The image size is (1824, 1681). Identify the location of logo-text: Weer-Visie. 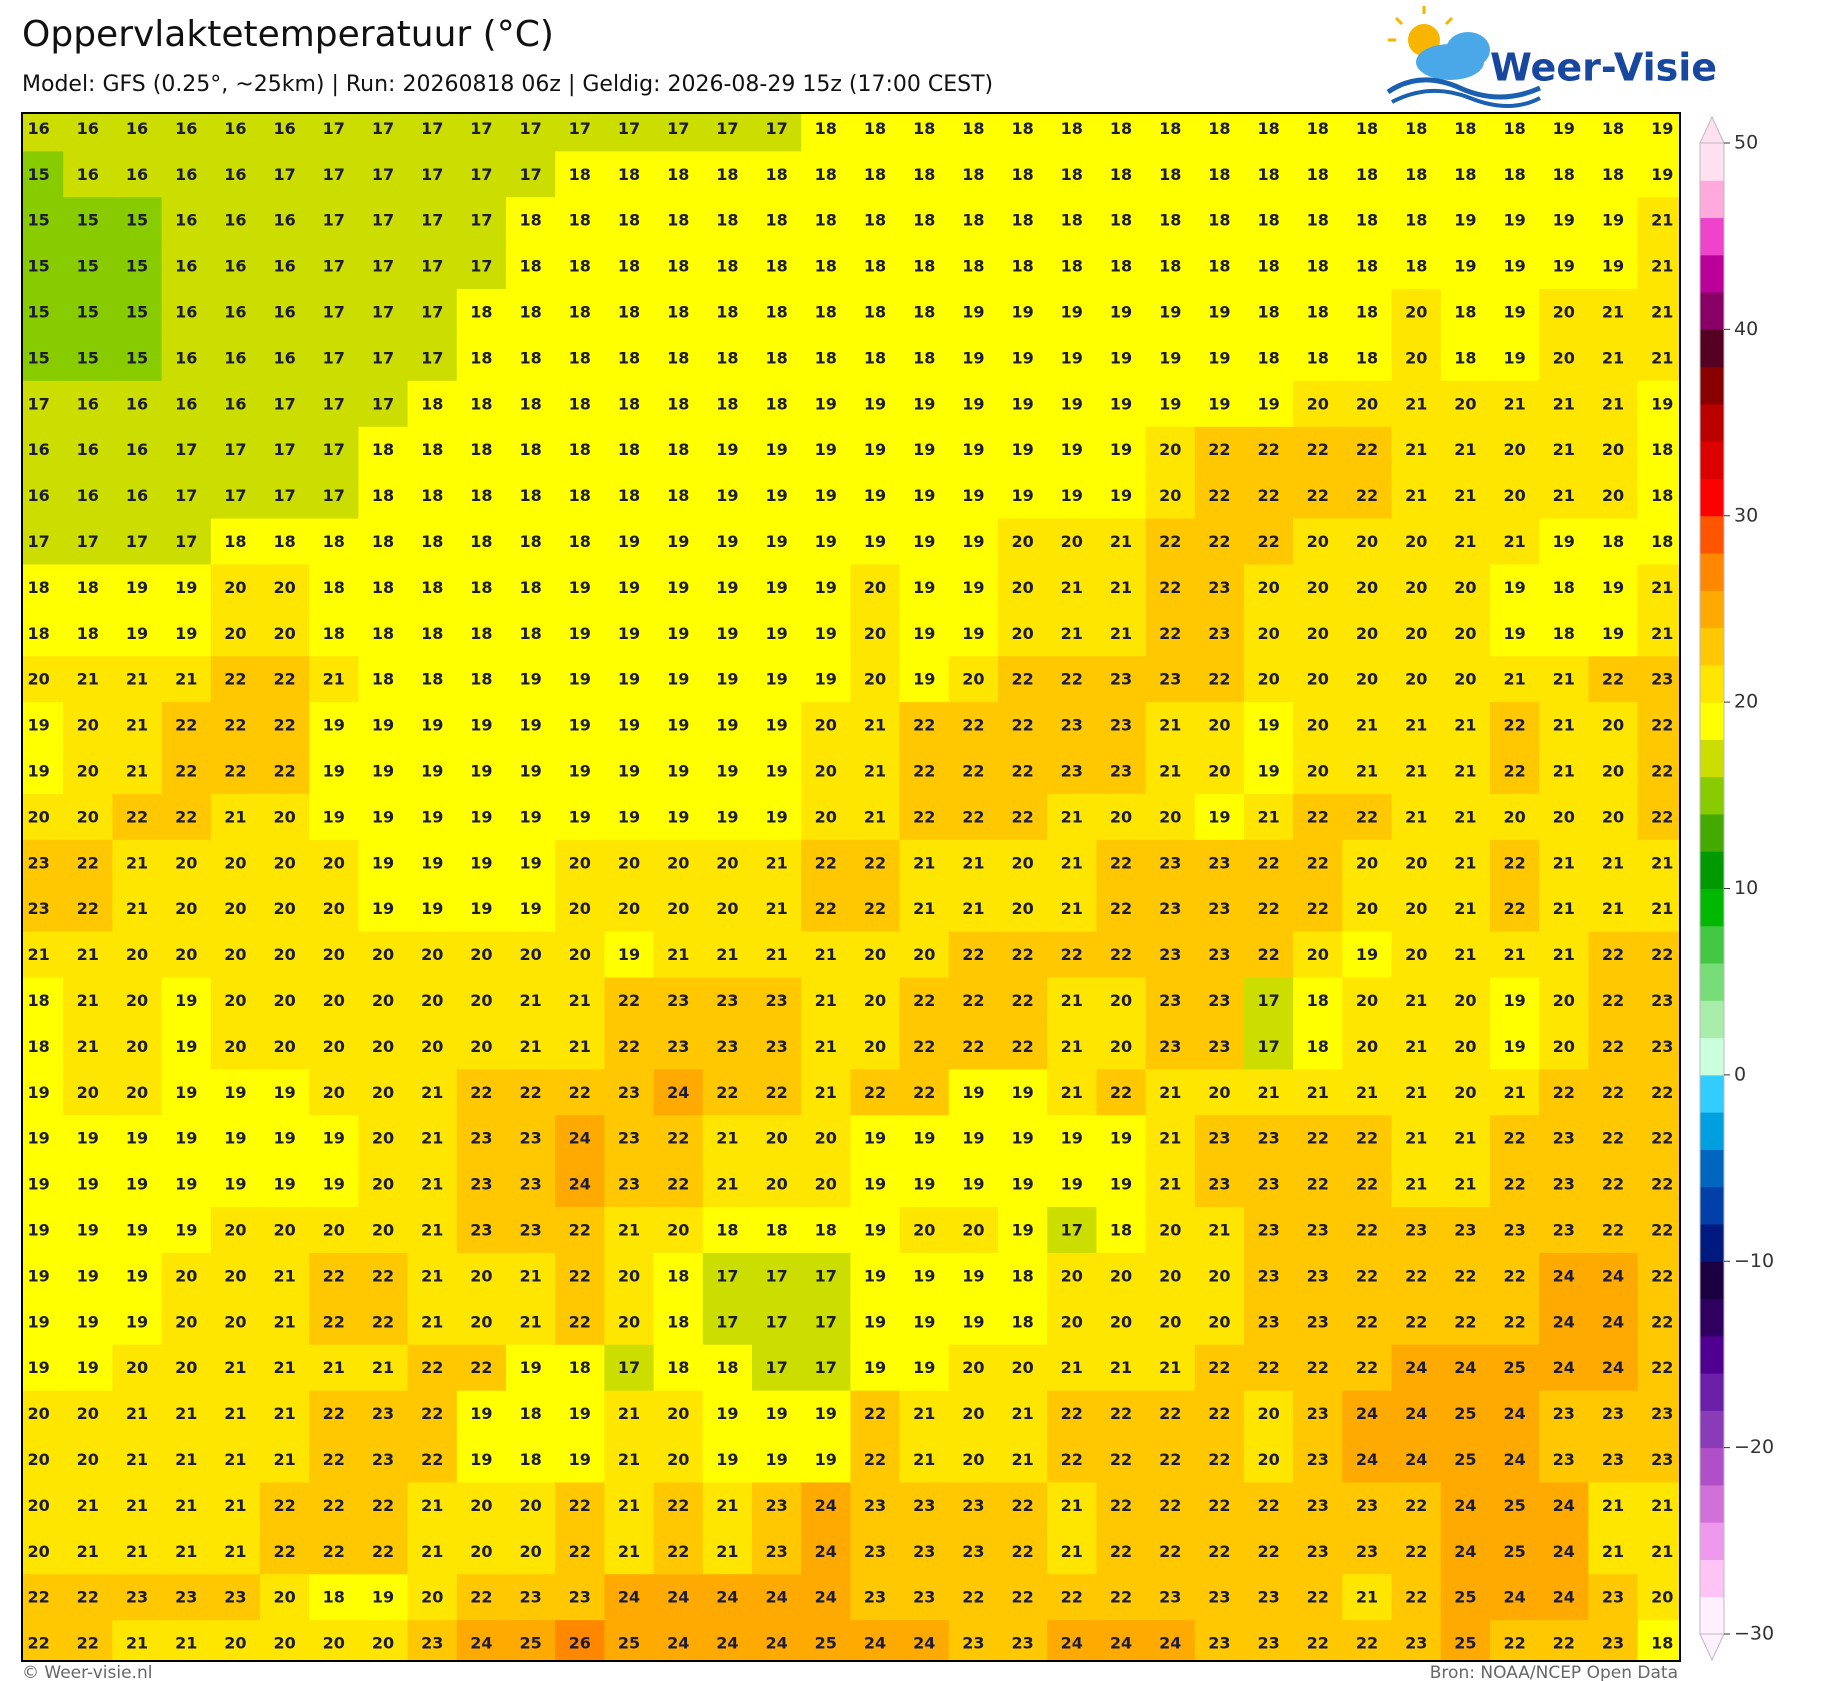
(1603, 68).